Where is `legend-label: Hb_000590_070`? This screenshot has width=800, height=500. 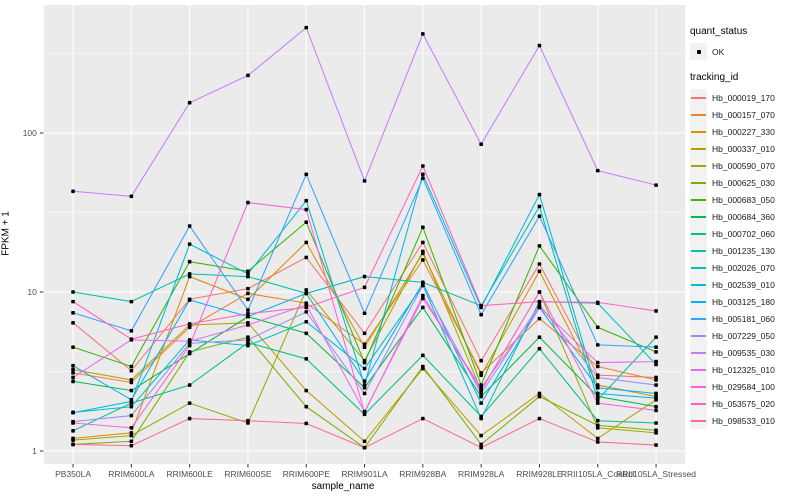 legend-label: Hb_000590_070 is located at coordinates (743, 165).